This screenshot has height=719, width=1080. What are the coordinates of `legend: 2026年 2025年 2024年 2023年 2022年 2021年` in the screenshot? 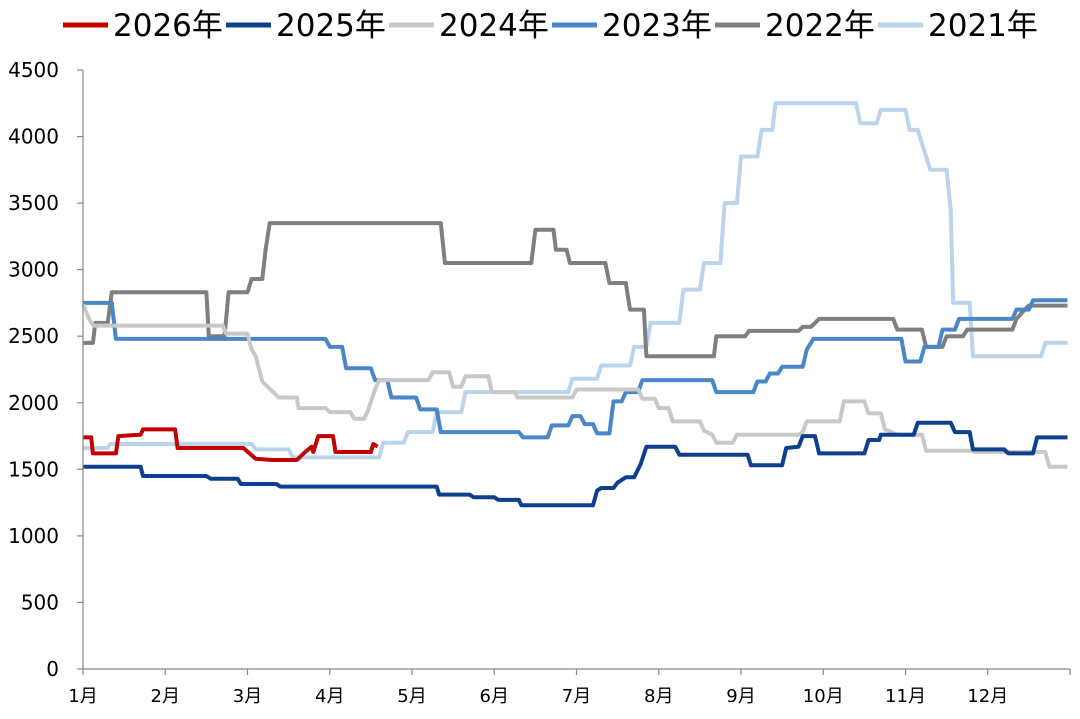 It's located at (550, 26).